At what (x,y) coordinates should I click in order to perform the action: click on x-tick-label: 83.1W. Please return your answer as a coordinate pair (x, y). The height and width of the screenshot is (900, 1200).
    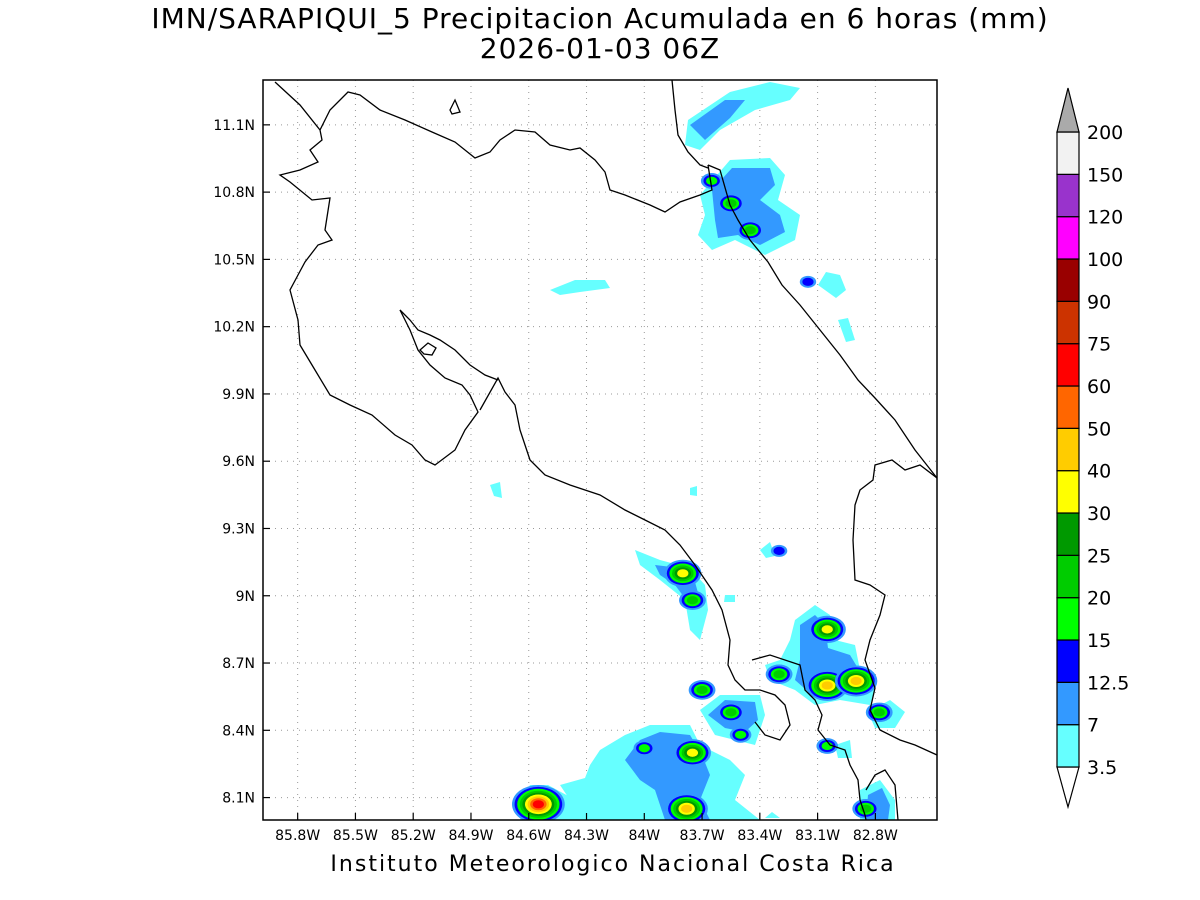
    Looking at the image, I should click on (817, 836).